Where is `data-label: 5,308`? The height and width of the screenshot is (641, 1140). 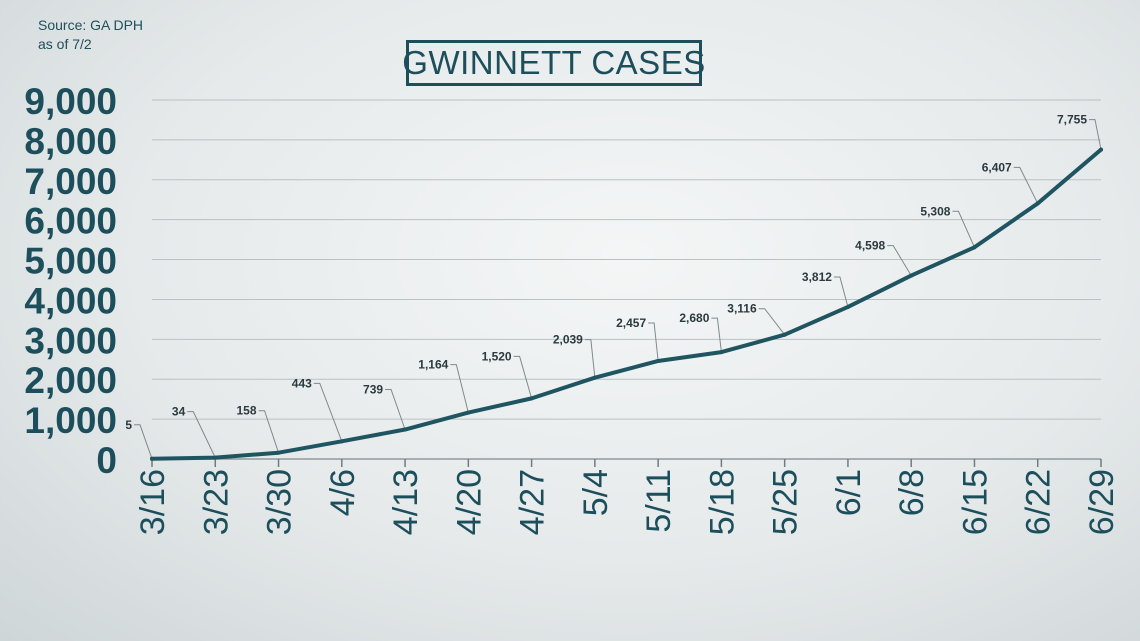
data-label: 5,308 is located at coordinates (935, 211).